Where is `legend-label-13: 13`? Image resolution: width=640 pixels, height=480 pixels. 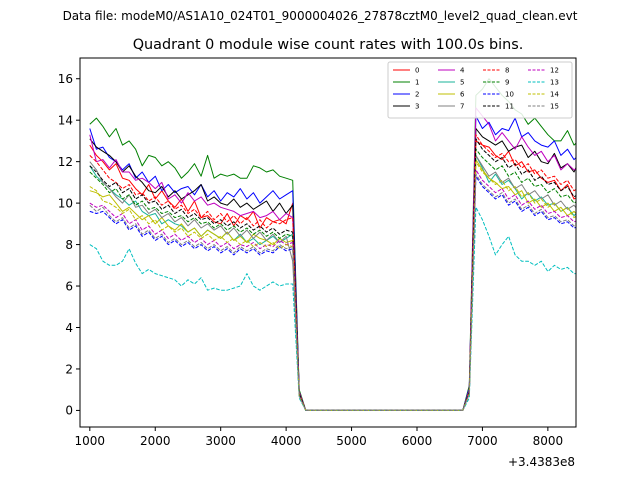
legend-label-13: 13 is located at coordinates (554, 83).